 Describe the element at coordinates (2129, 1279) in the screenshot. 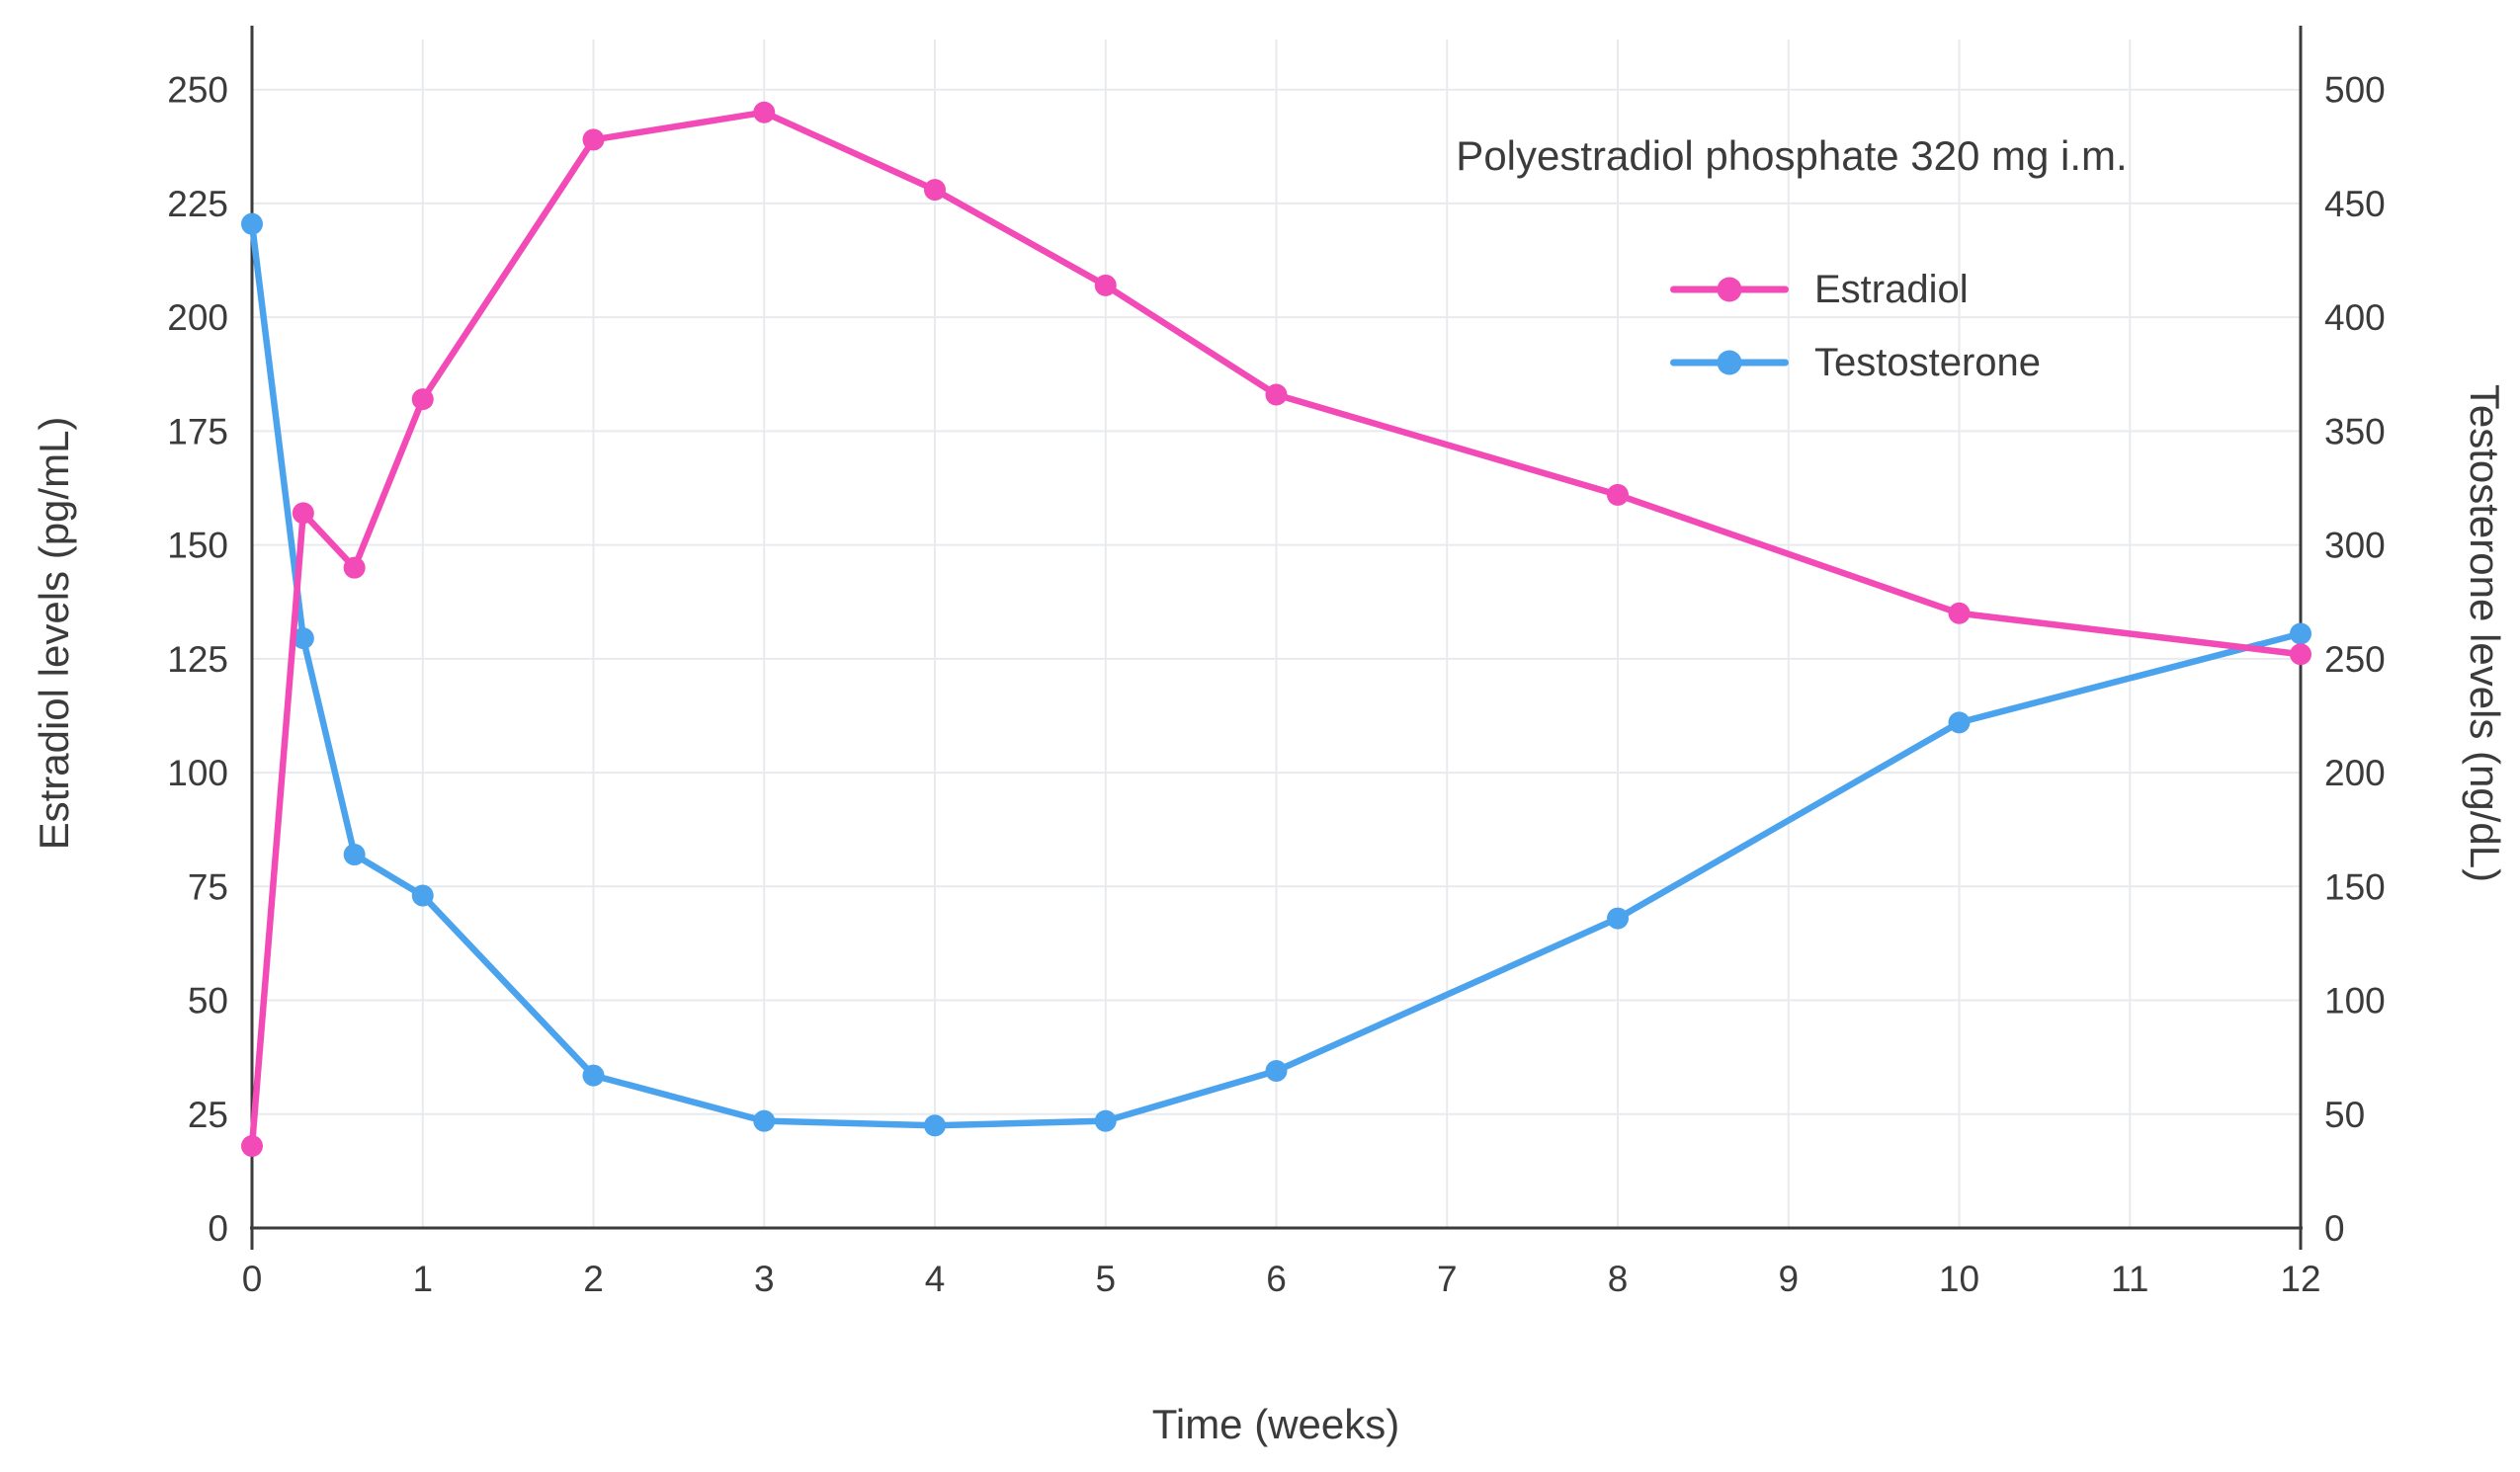

I see `x-tick-label: 11` at that location.